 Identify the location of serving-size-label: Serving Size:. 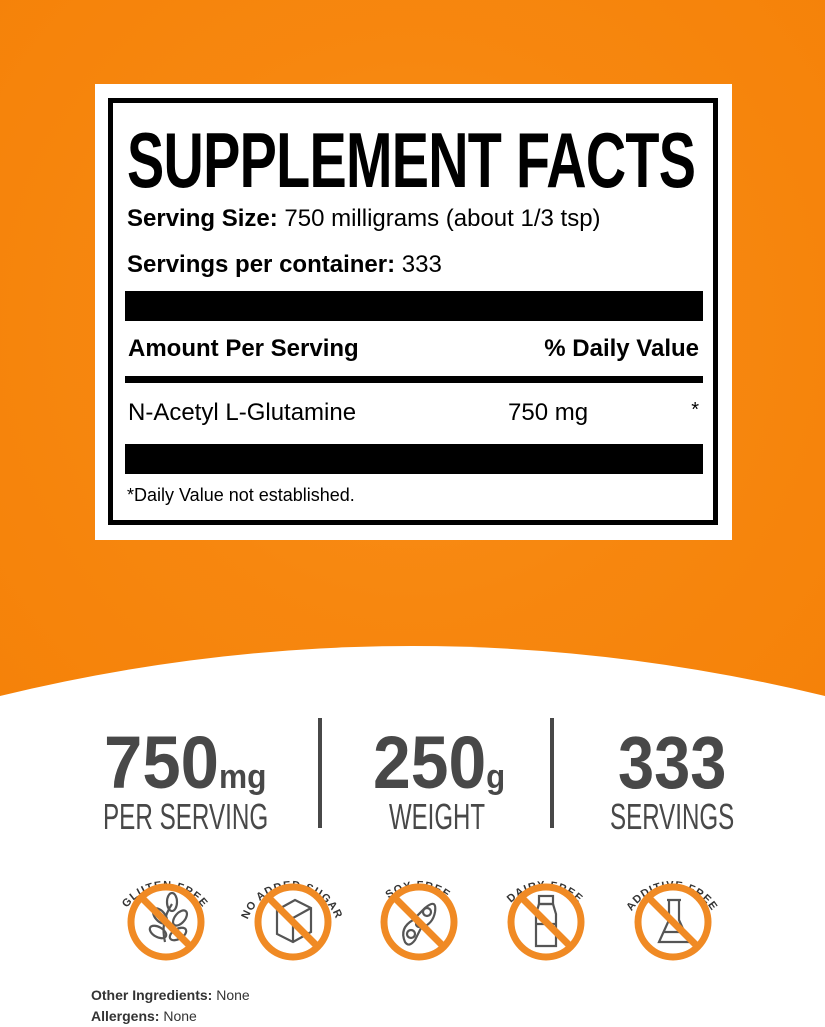
(202, 218).